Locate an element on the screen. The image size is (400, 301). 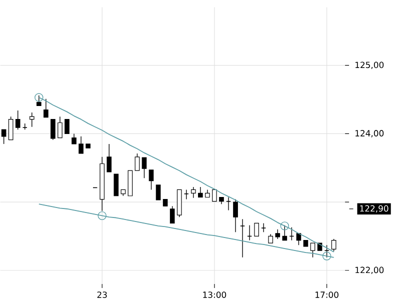
x-tick-label: 13:00 is located at coordinates (214, 294).